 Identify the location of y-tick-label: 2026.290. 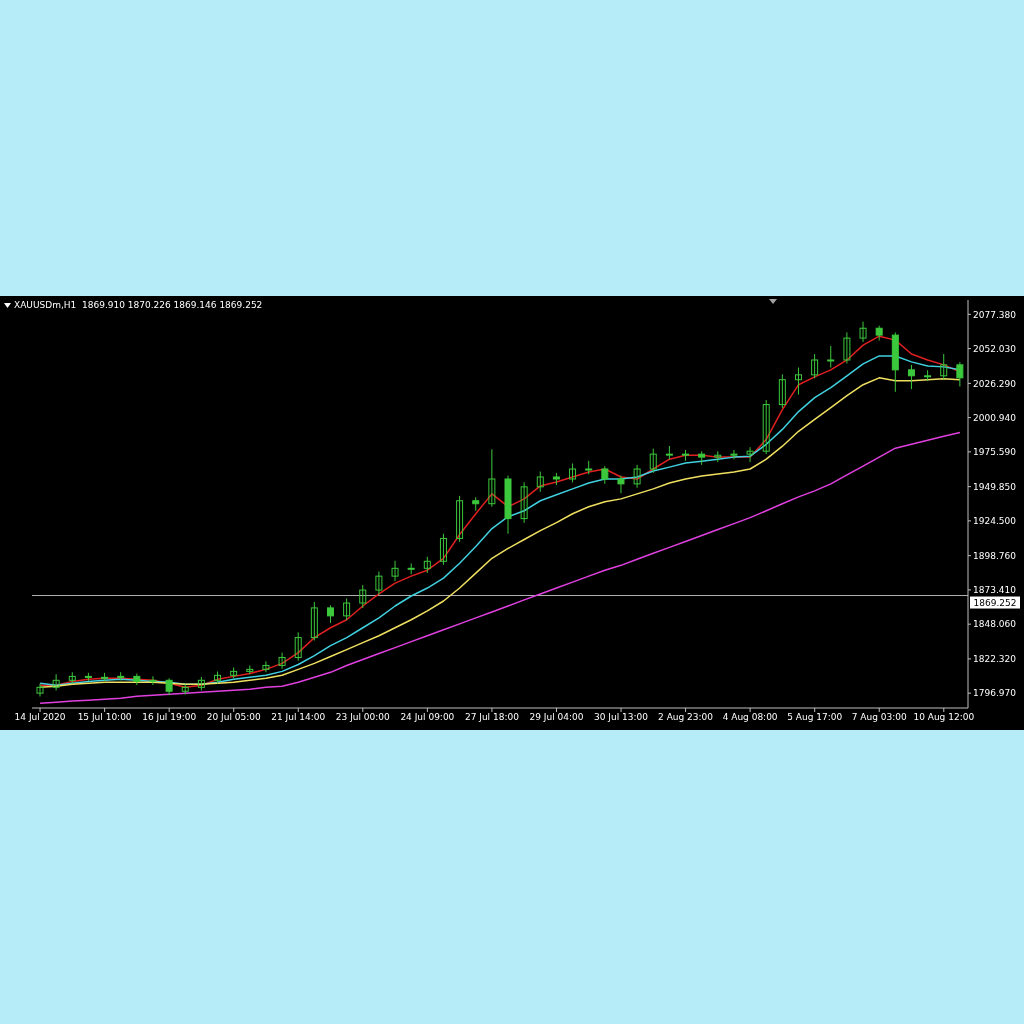
(995, 383).